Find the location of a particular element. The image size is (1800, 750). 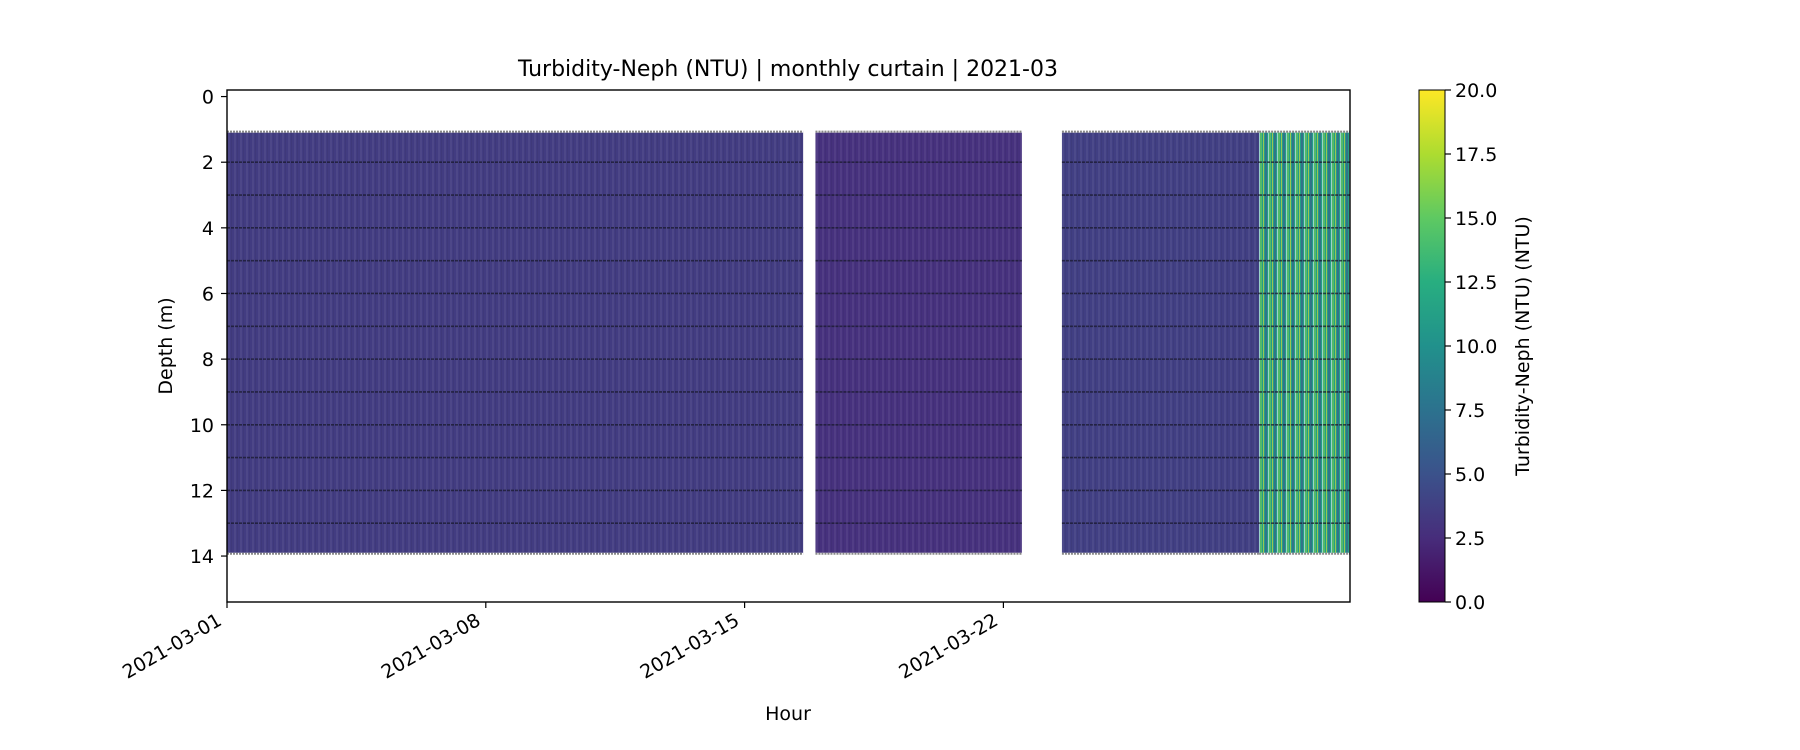

colorbar-tick-label: 20.0 is located at coordinates (1476, 91).